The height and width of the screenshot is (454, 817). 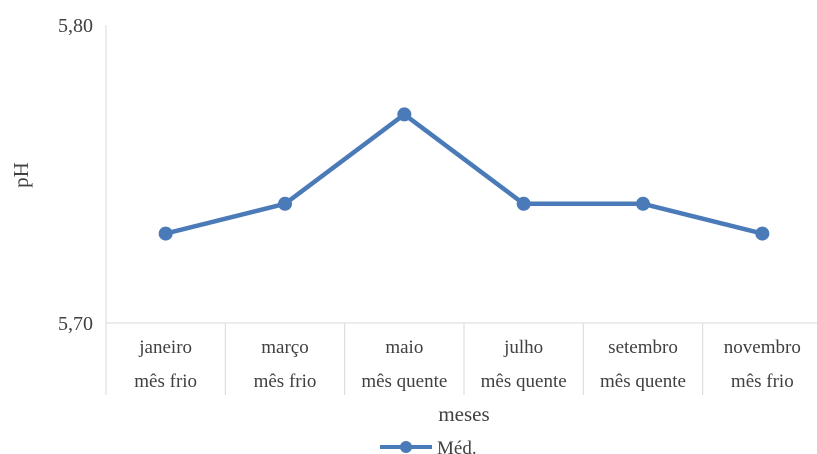 What do you see at coordinates (284, 347) in the screenshot?
I see `x-category-label: março` at bounding box center [284, 347].